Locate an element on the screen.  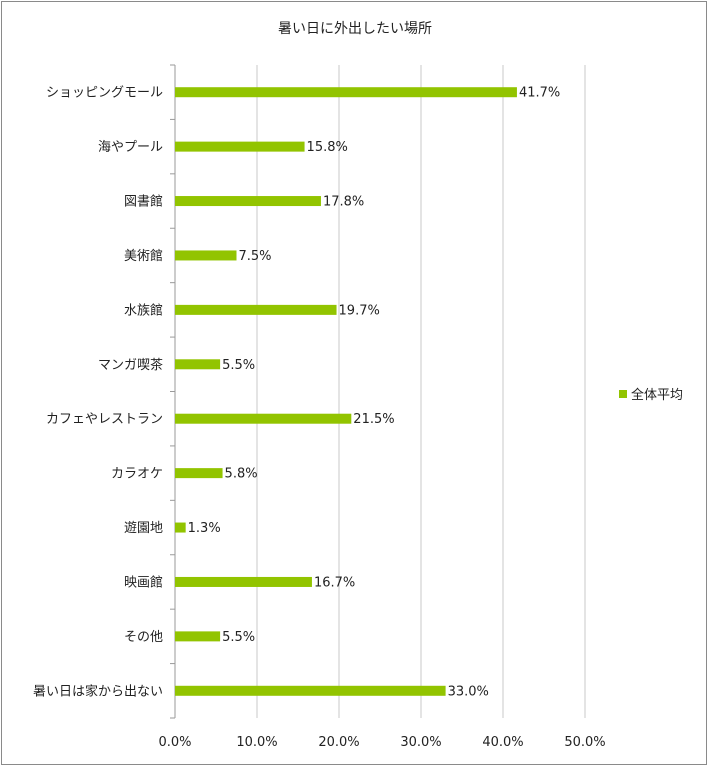
category-label: 海やプール is located at coordinates (130, 147).